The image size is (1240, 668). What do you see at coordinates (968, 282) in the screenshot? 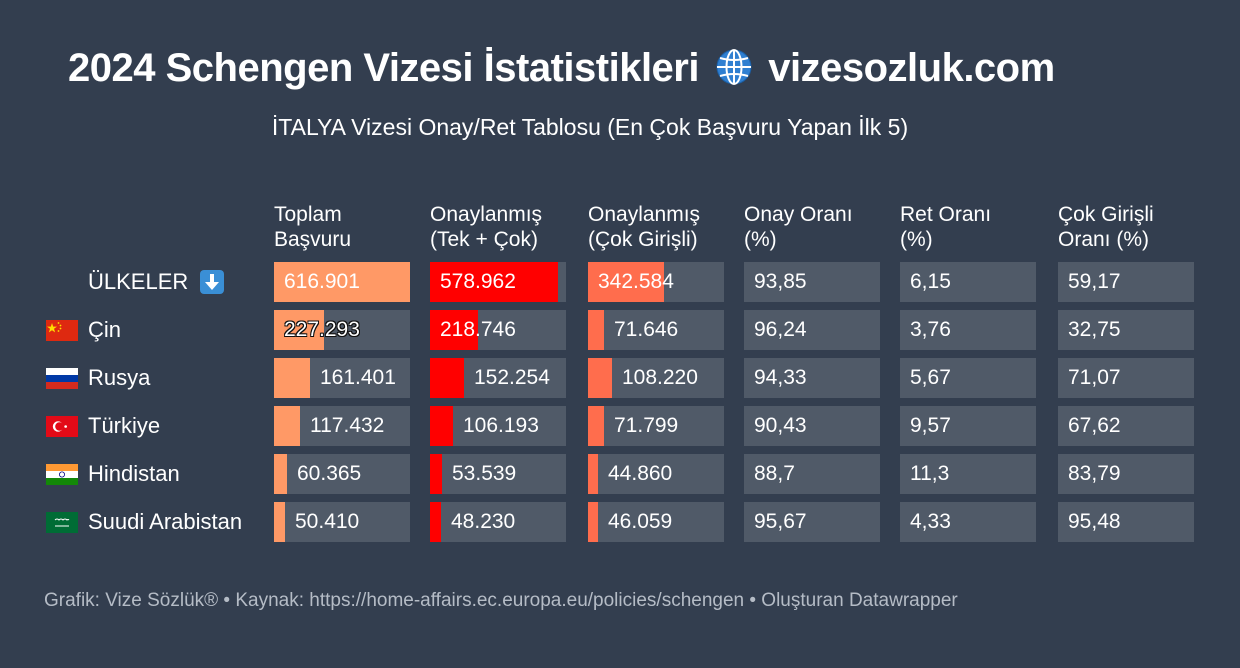
I see `table-cell: 6,15` at bounding box center [968, 282].